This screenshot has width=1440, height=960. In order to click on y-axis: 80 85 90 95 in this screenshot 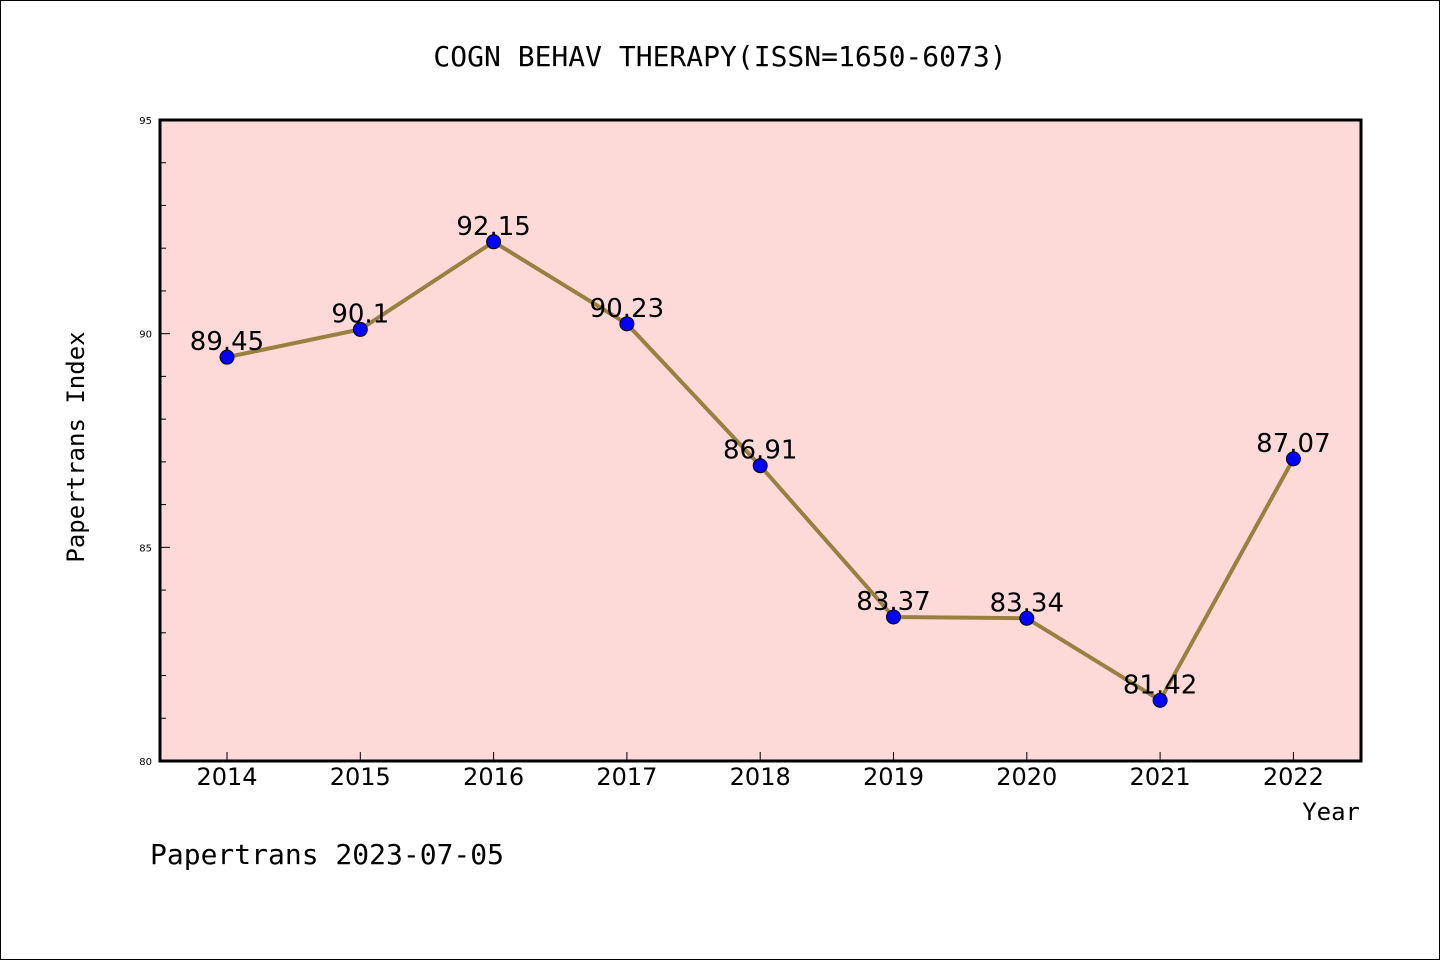, I will do `click(154, 442)`.